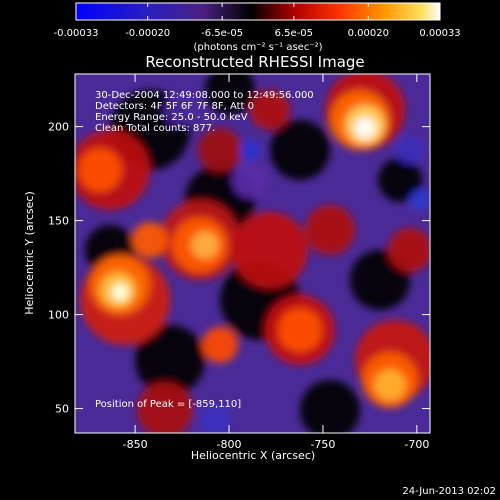 The height and width of the screenshot is (500, 500). I want to click on colorbar-tick-label: 0.00033, so click(439, 33).